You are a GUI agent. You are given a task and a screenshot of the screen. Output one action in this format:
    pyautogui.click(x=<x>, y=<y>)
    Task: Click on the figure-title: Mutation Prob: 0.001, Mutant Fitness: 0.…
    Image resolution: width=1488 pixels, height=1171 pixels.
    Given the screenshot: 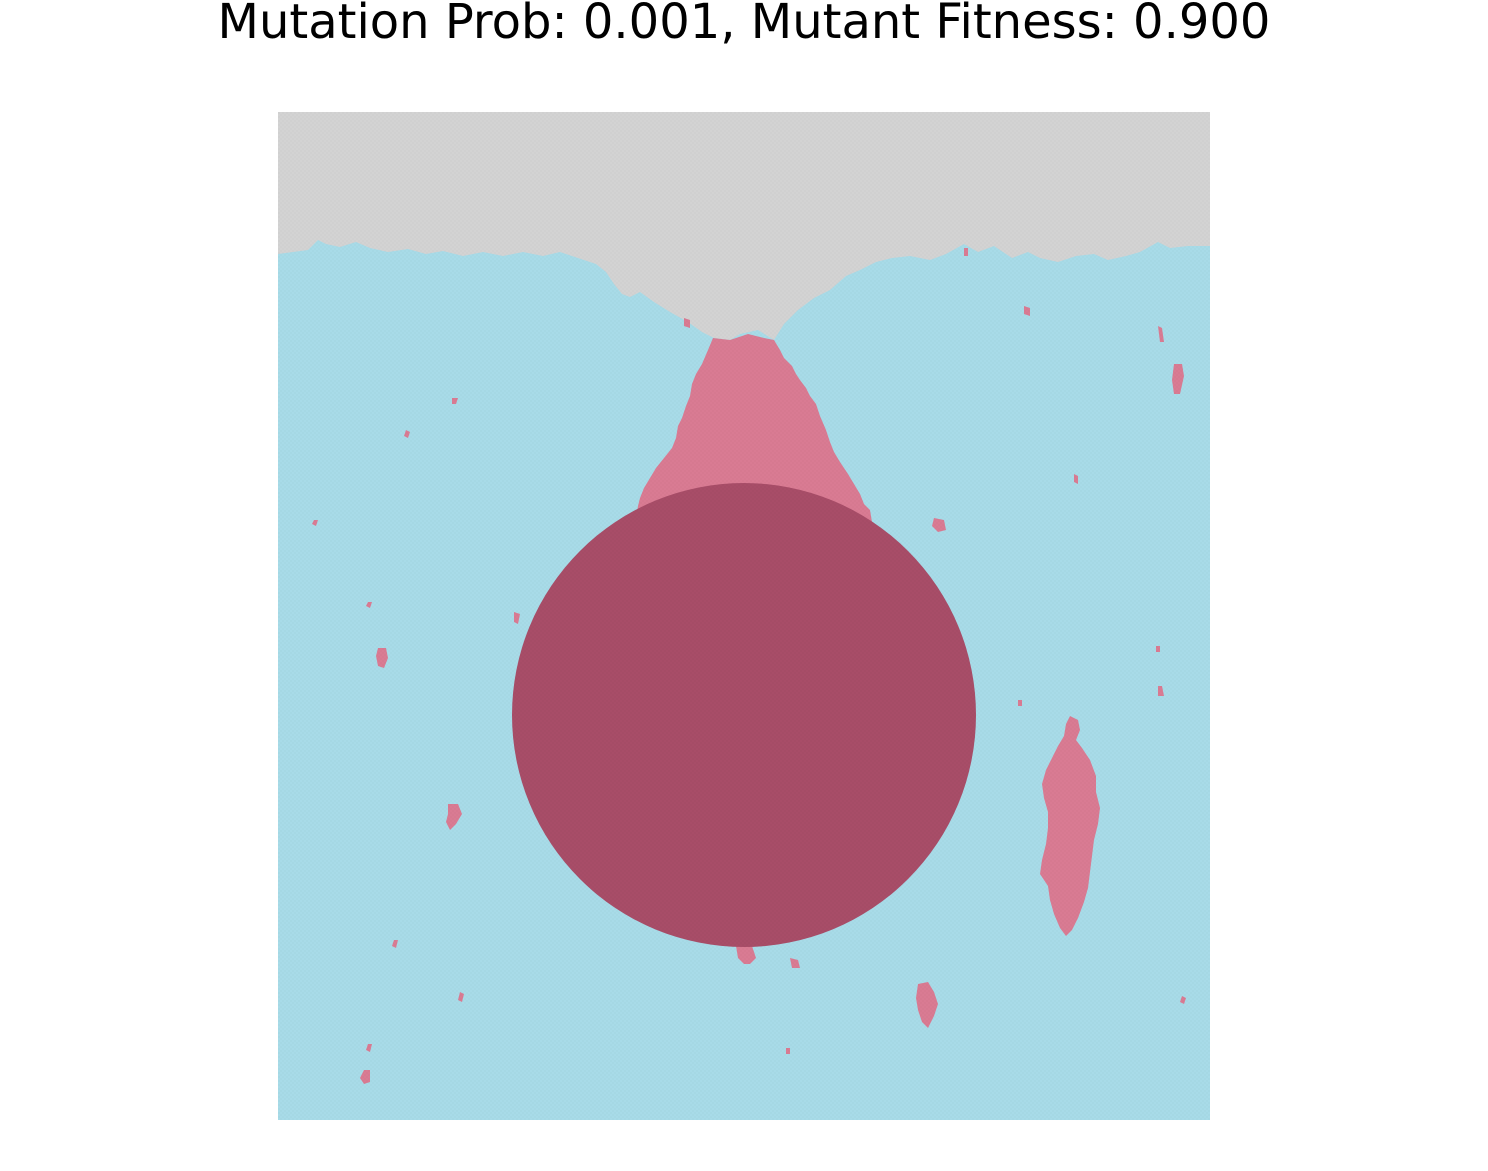 What is the action you would take?
    pyautogui.click(x=744, y=25)
    